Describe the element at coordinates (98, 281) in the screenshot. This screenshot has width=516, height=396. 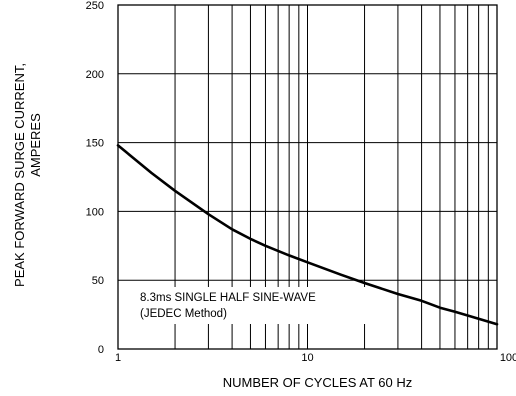
I see `y-tick-label: 50` at that location.